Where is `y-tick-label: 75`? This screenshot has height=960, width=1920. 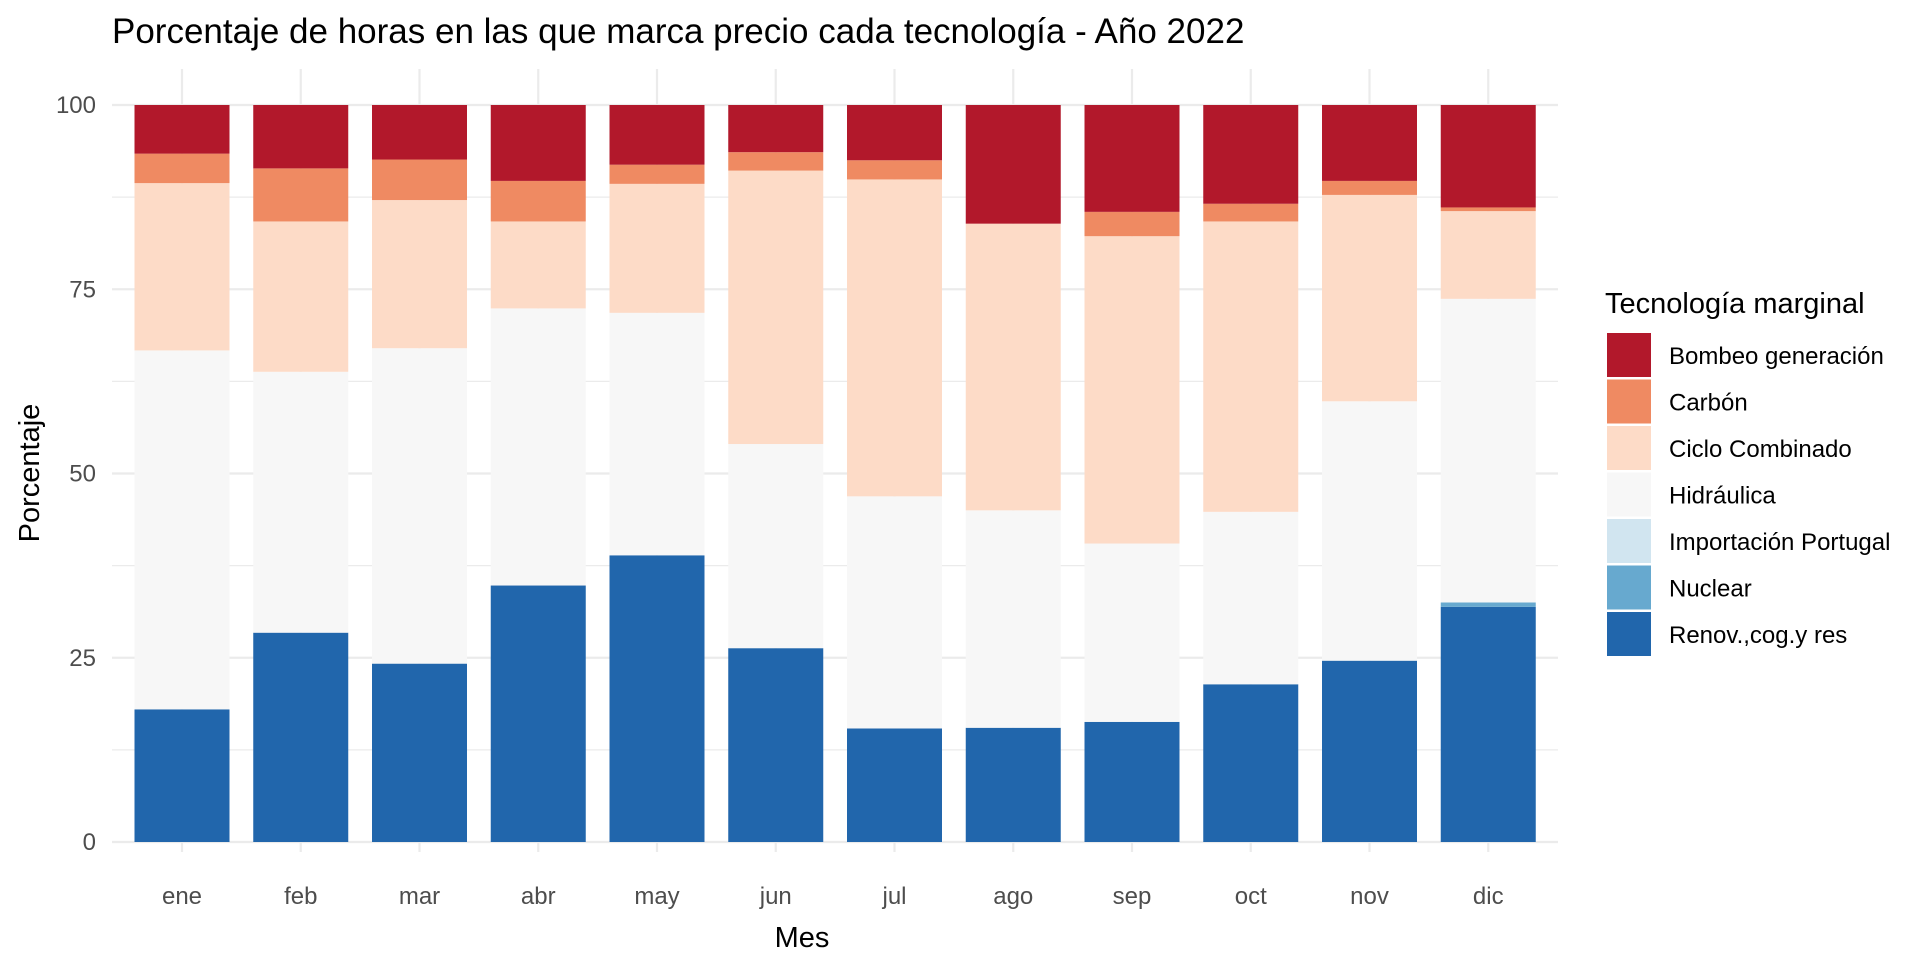 y-tick-label: 75 is located at coordinates (82, 289).